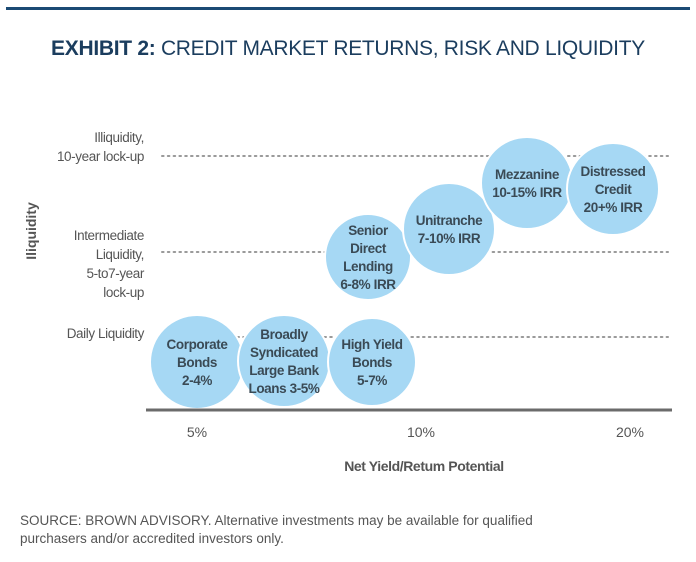  I want to click on x-tick-label: 10%, so click(421, 432).